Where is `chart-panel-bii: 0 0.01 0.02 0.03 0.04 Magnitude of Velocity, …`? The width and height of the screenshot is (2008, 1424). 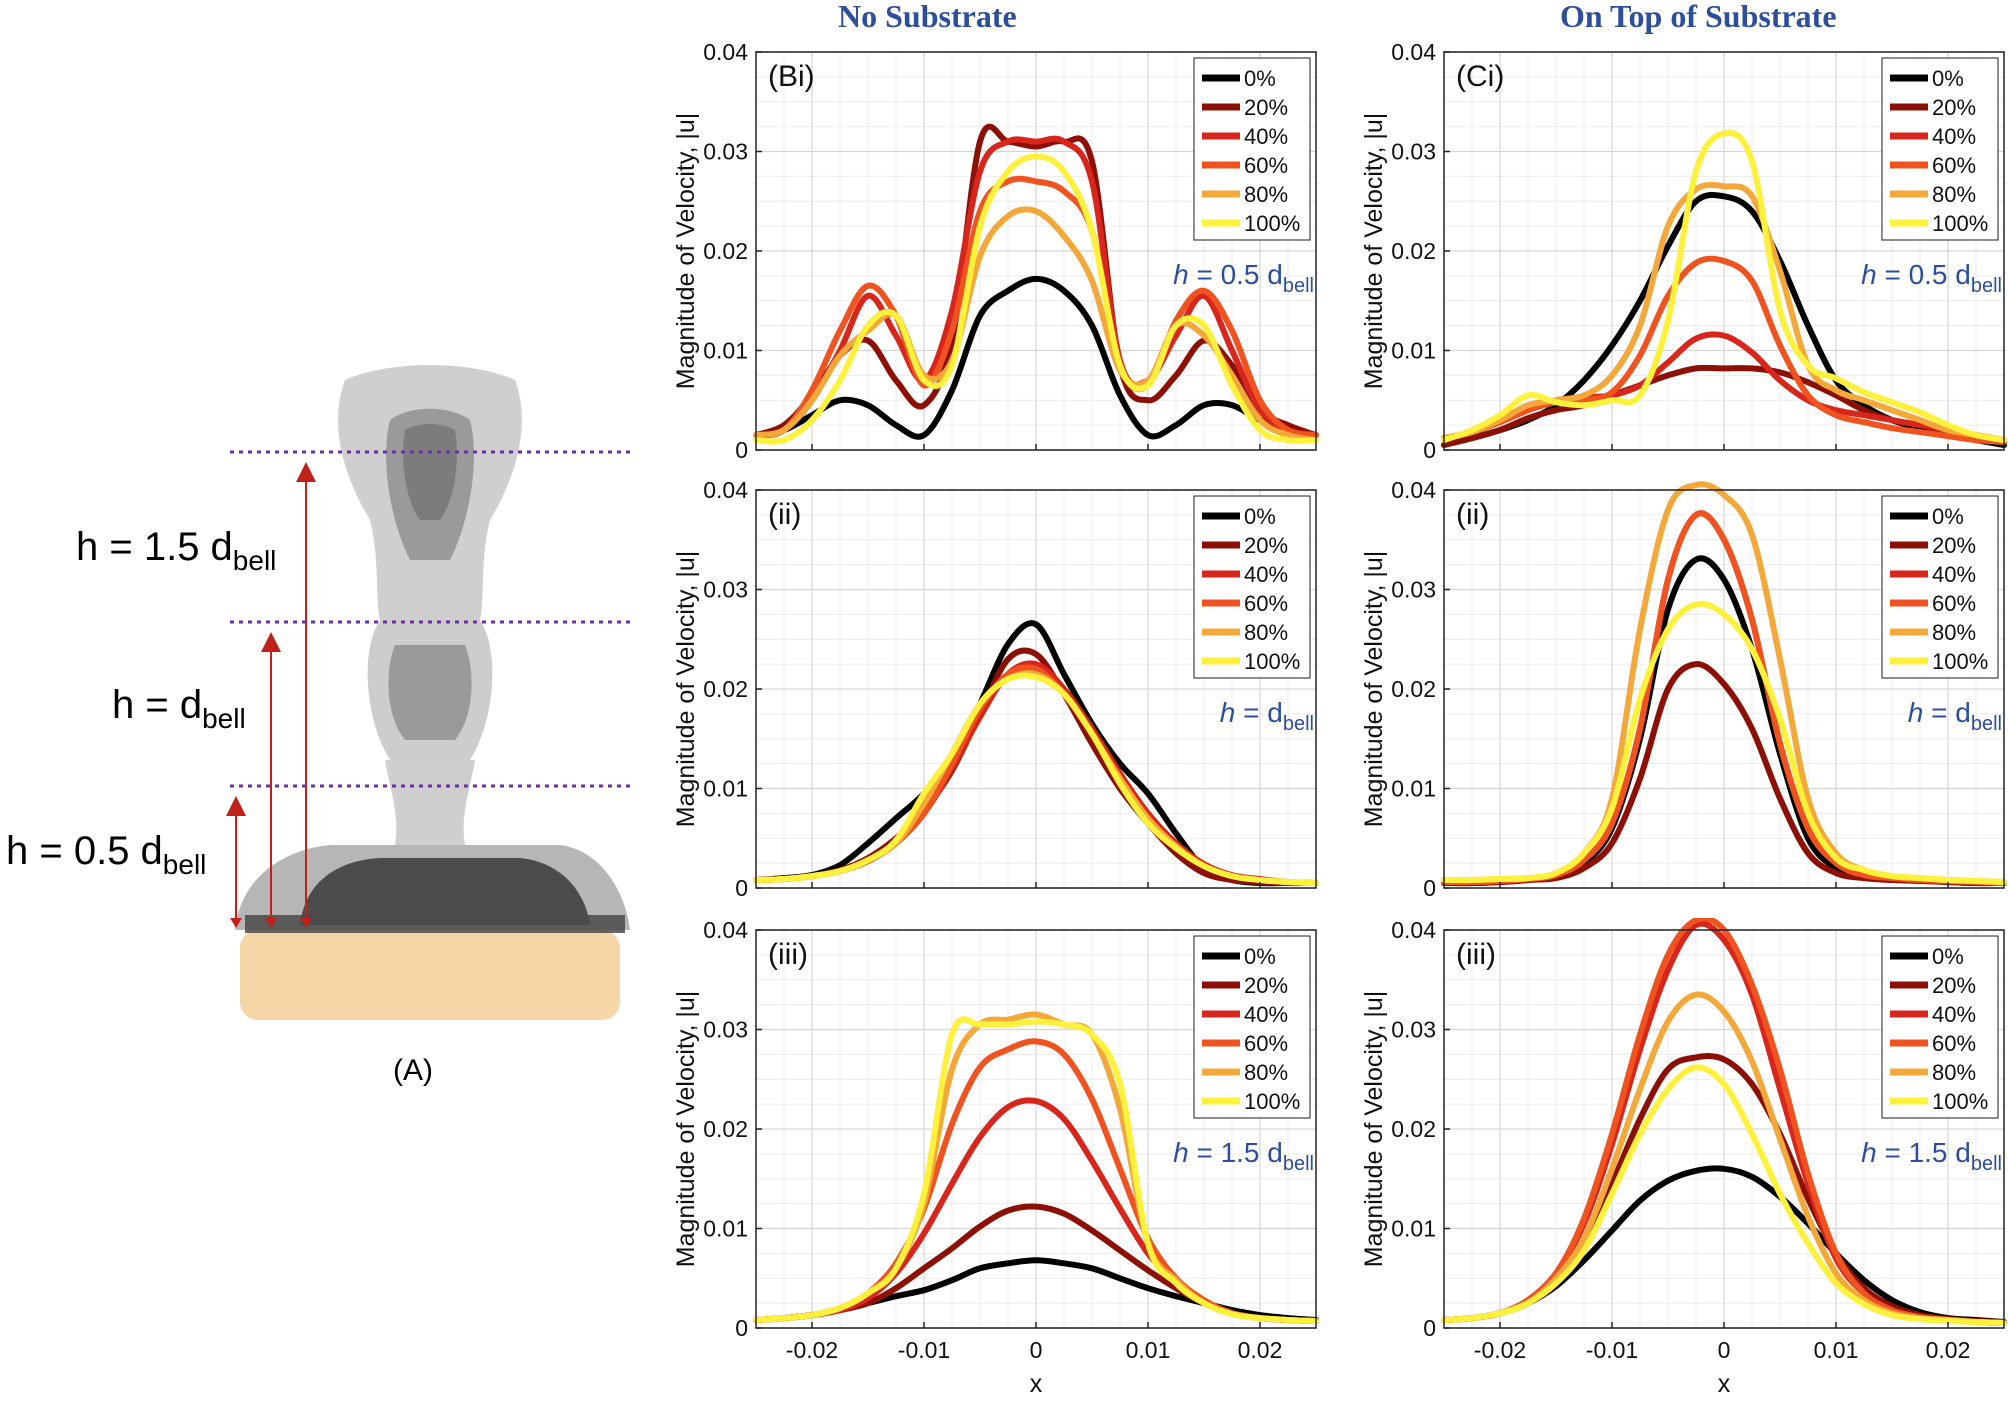 chart-panel-bii: 0 0.01 0.02 0.03 0.04 Magnitude of Velocity, … is located at coordinates (995, 689).